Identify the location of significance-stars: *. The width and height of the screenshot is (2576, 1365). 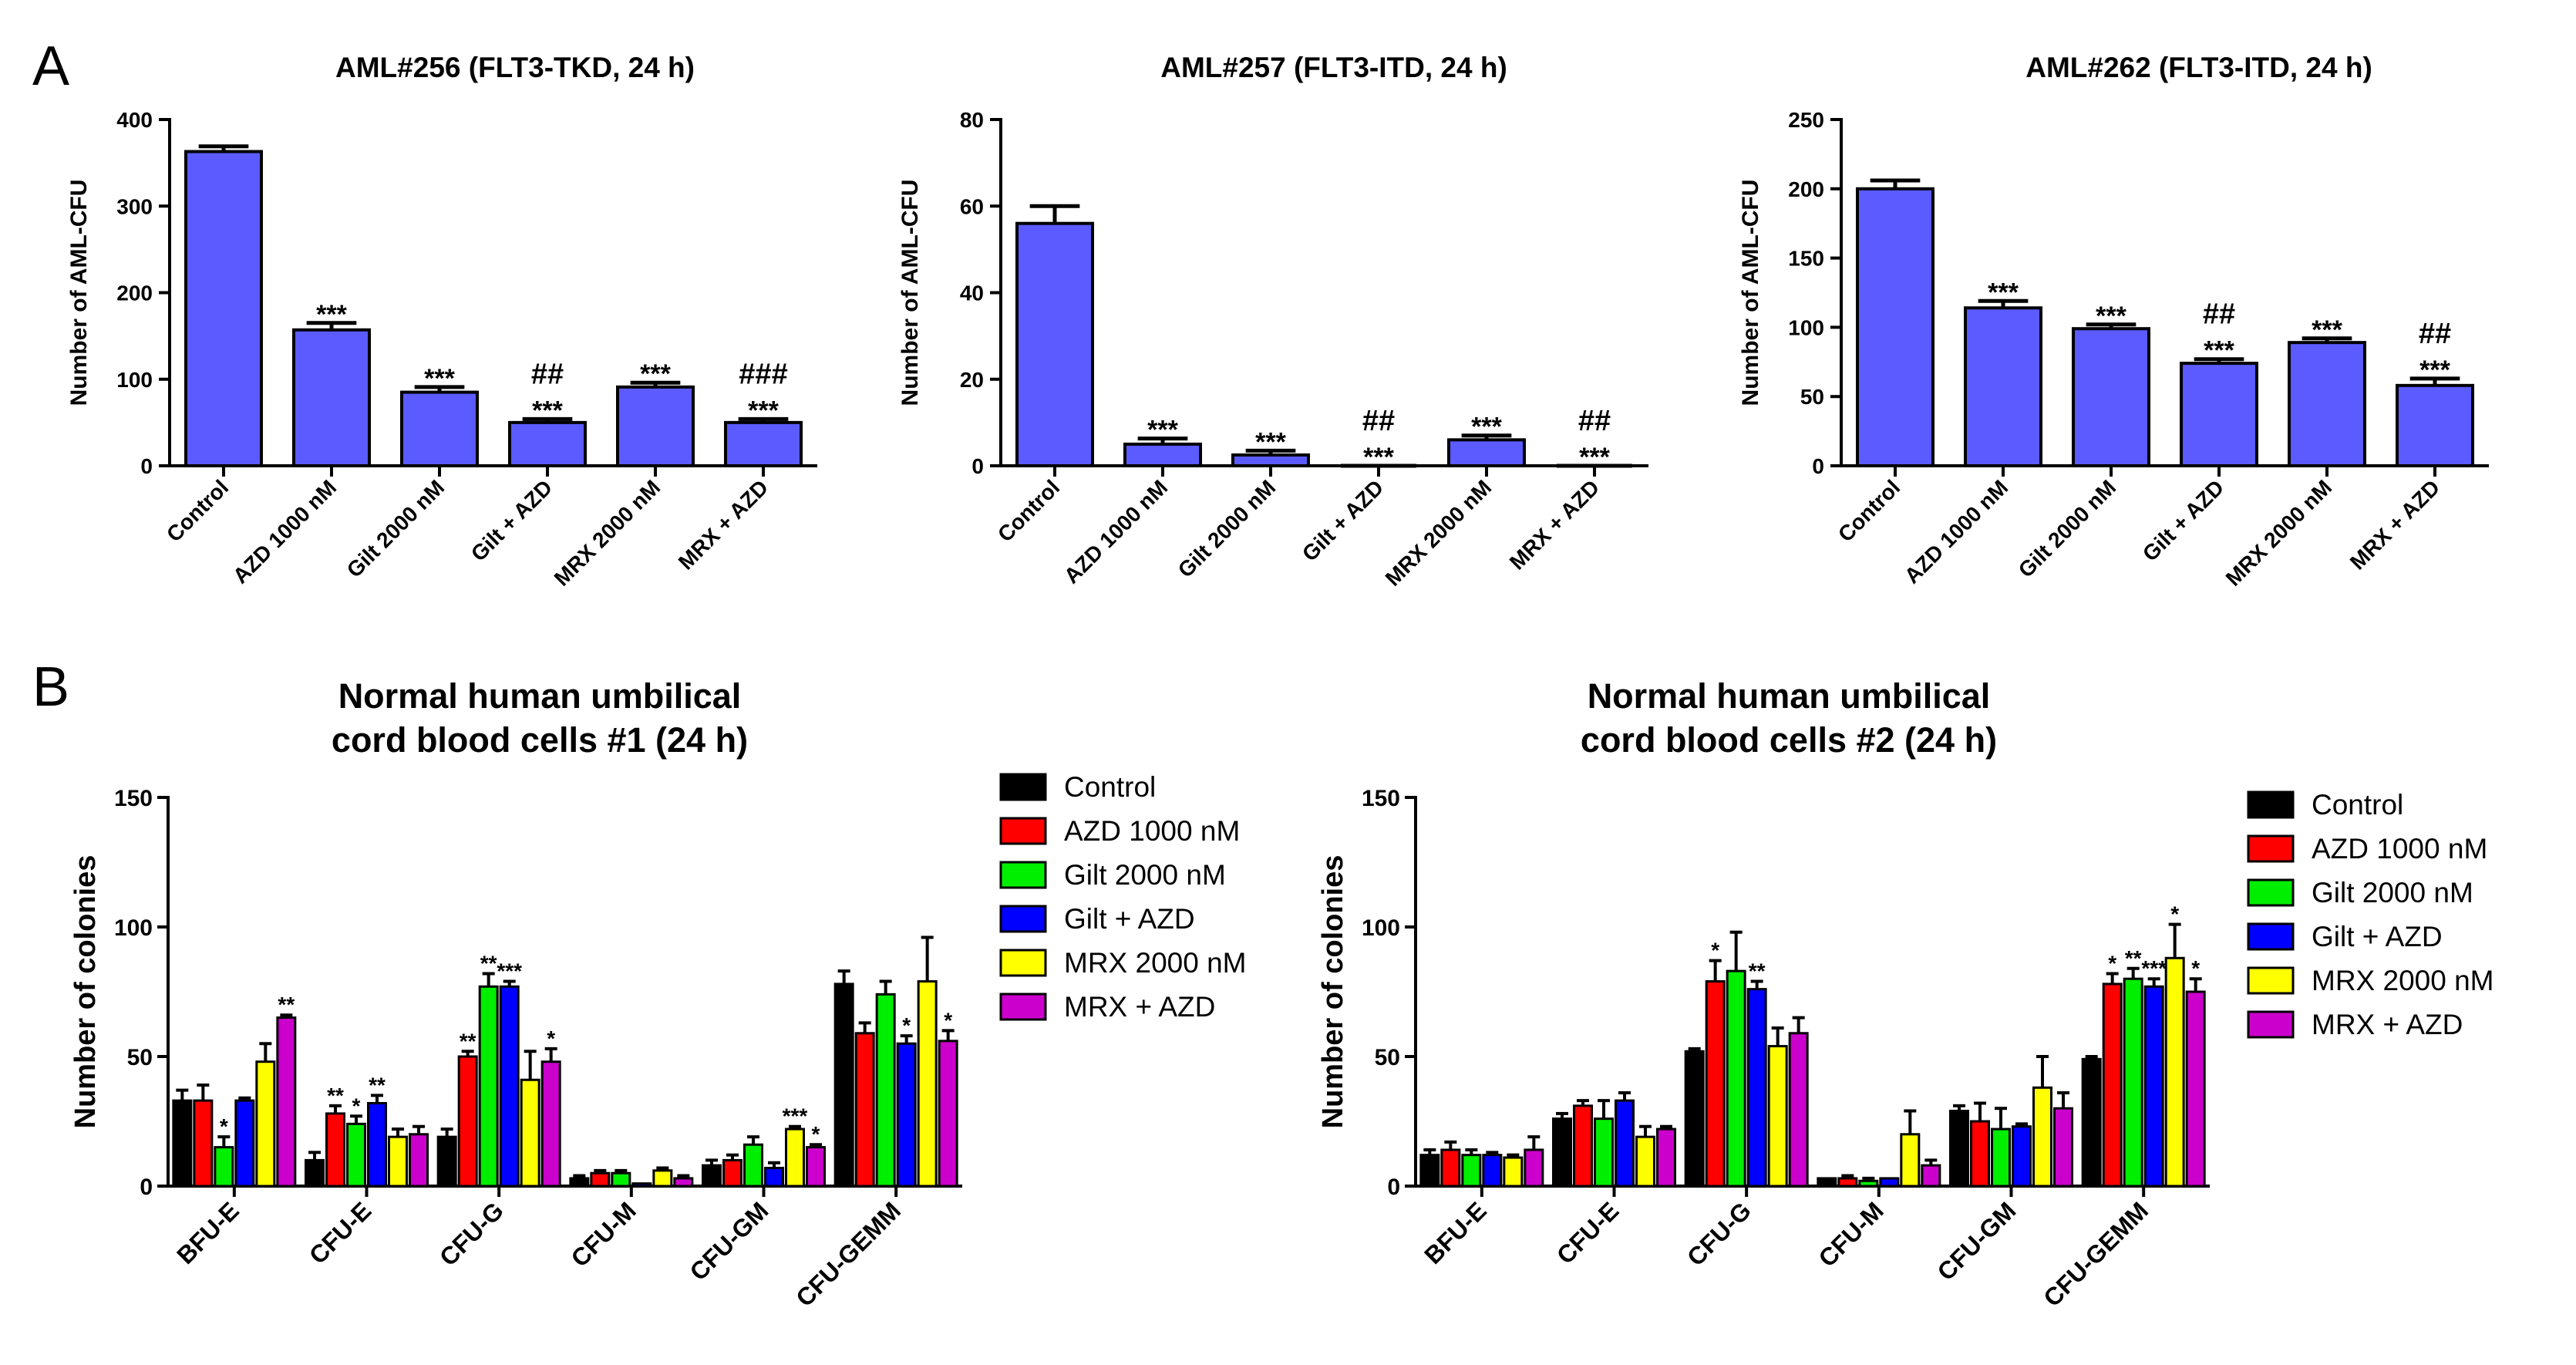
(1715, 951).